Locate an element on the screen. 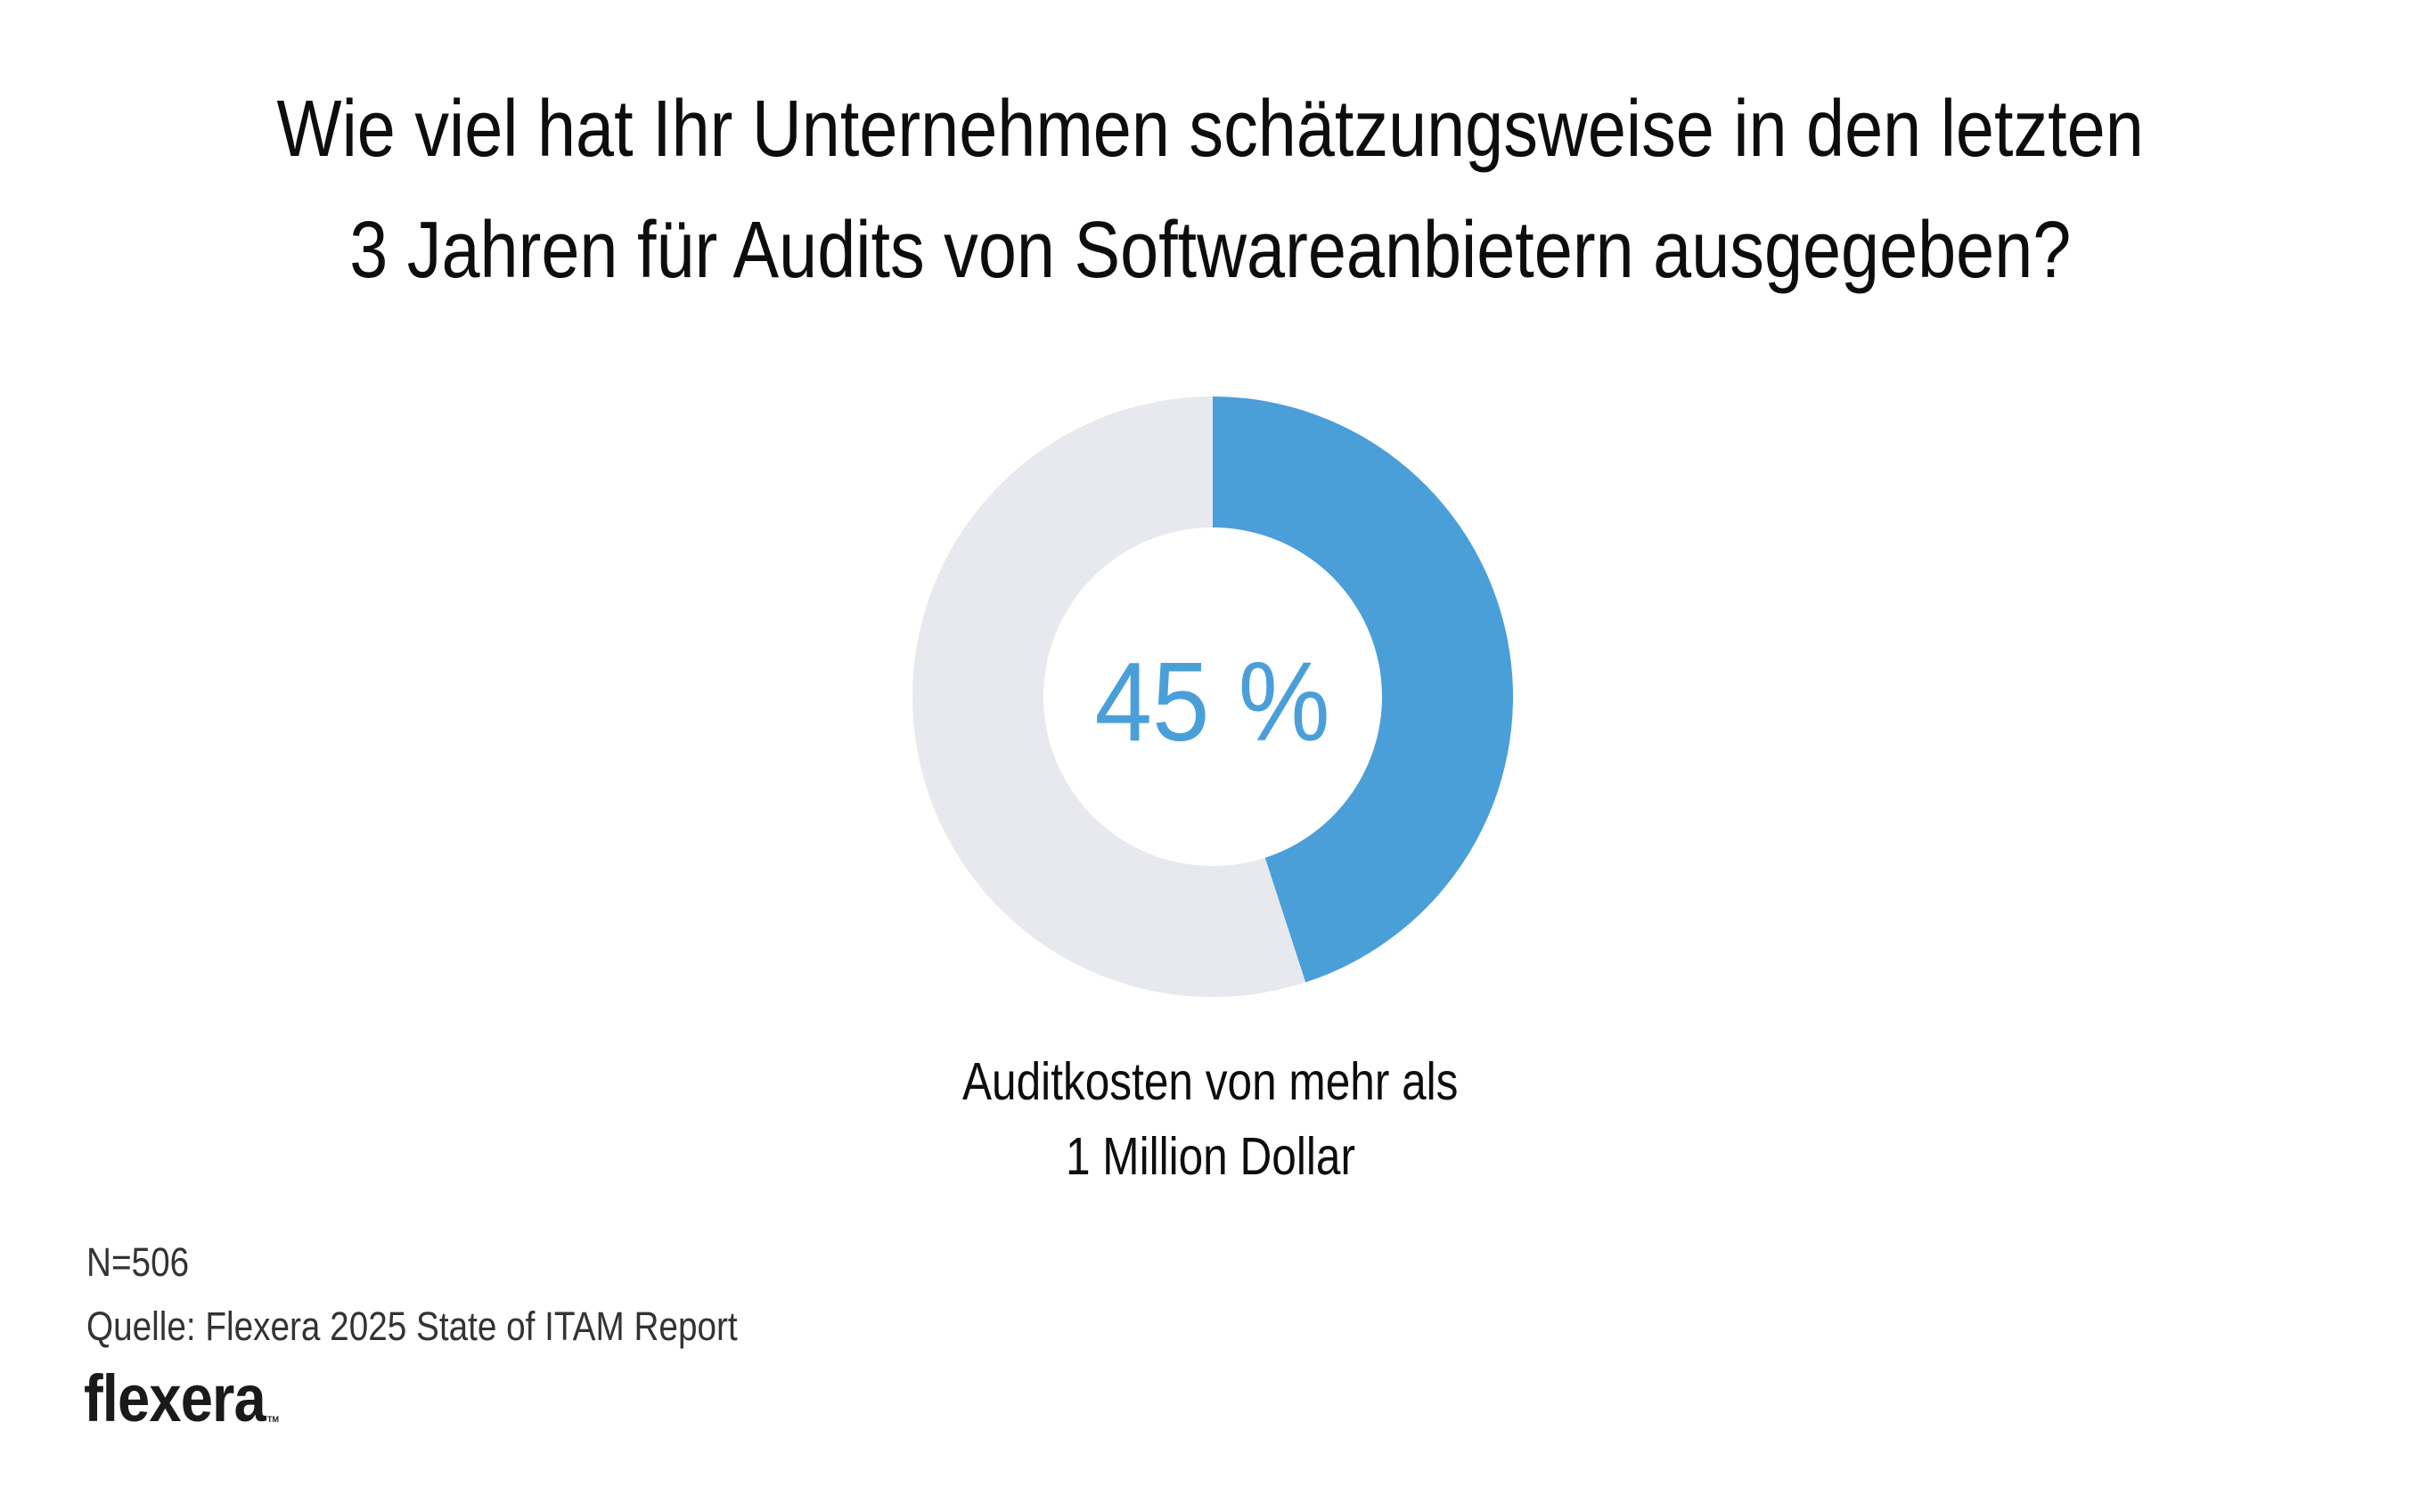  slice-label-line-1: Auditkosten von mehr als is located at coordinates (1210, 1082).